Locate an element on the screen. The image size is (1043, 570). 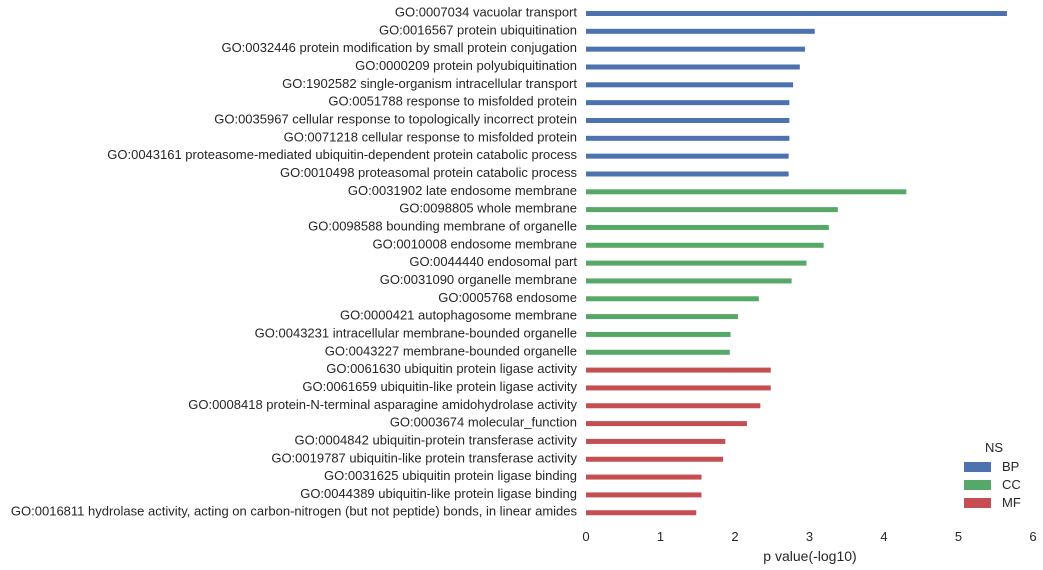
legend-items: BP CC MF is located at coordinates (992, 484).